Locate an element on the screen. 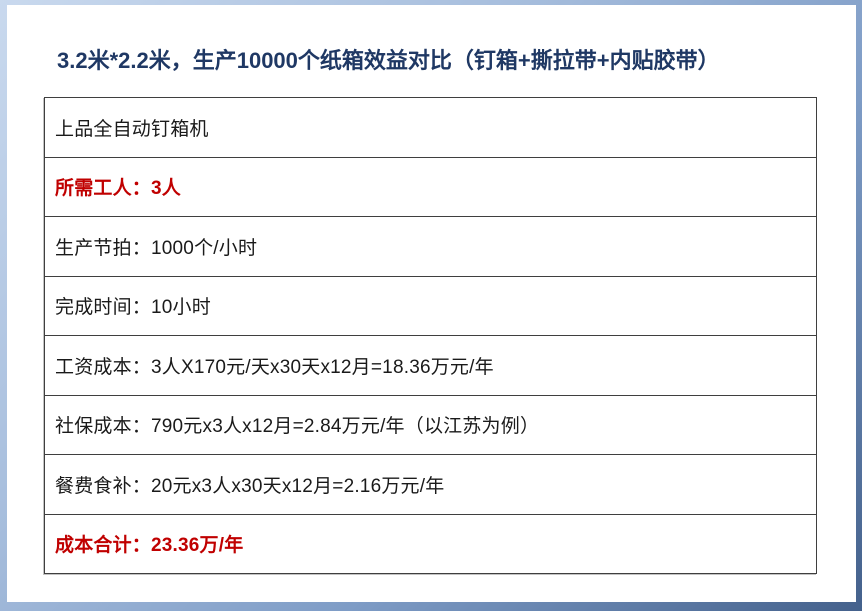  table-row-production-rate: 生产节拍：1000个/小时 is located at coordinates (430, 247).